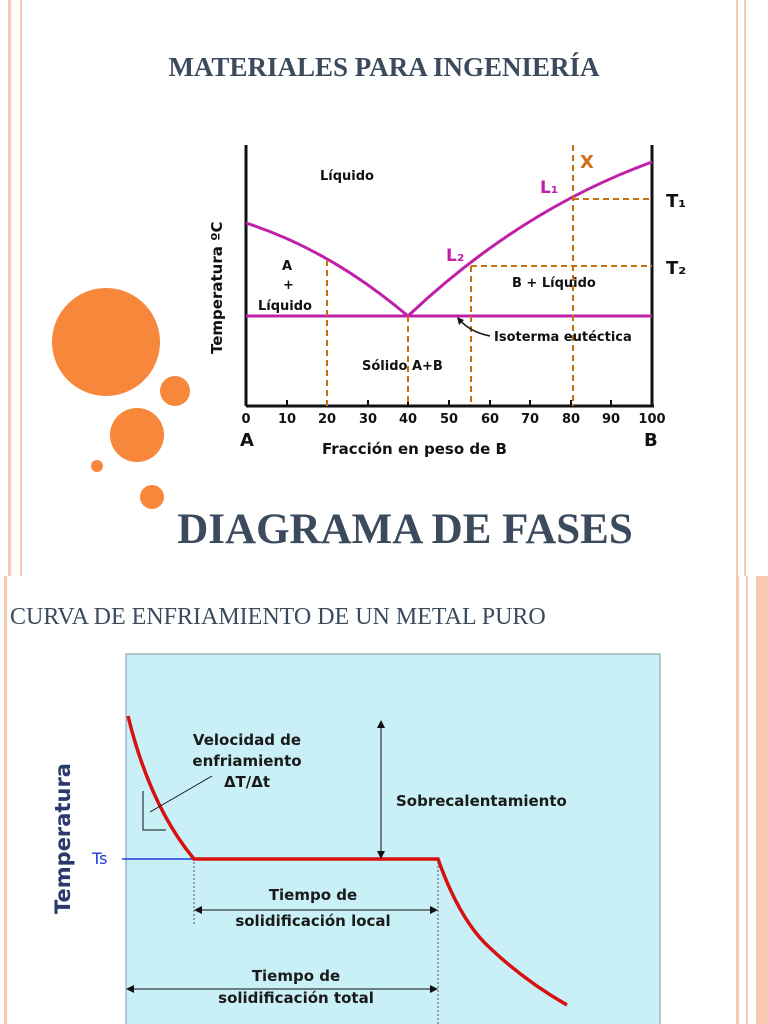 Image resolution: width=768 pixels, height=1024 pixels. What do you see at coordinates (414, 449) in the screenshot?
I see `x-axis-label: Fracción en peso de B` at bounding box center [414, 449].